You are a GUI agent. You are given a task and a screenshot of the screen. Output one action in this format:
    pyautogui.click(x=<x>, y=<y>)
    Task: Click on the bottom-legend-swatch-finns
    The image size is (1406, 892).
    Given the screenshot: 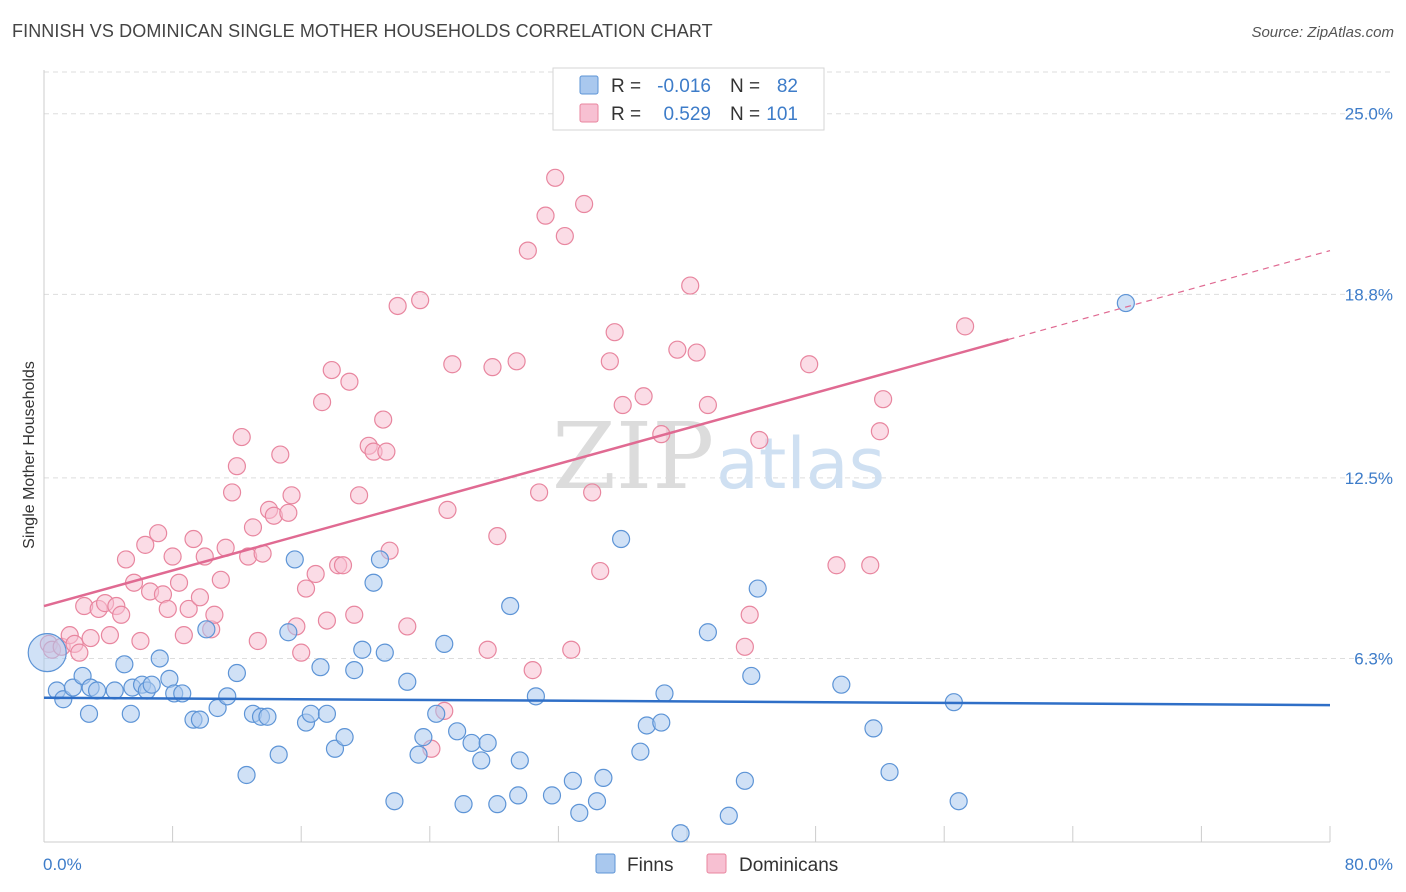 What is the action you would take?
    pyautogui.click(x=605, y=863)
    